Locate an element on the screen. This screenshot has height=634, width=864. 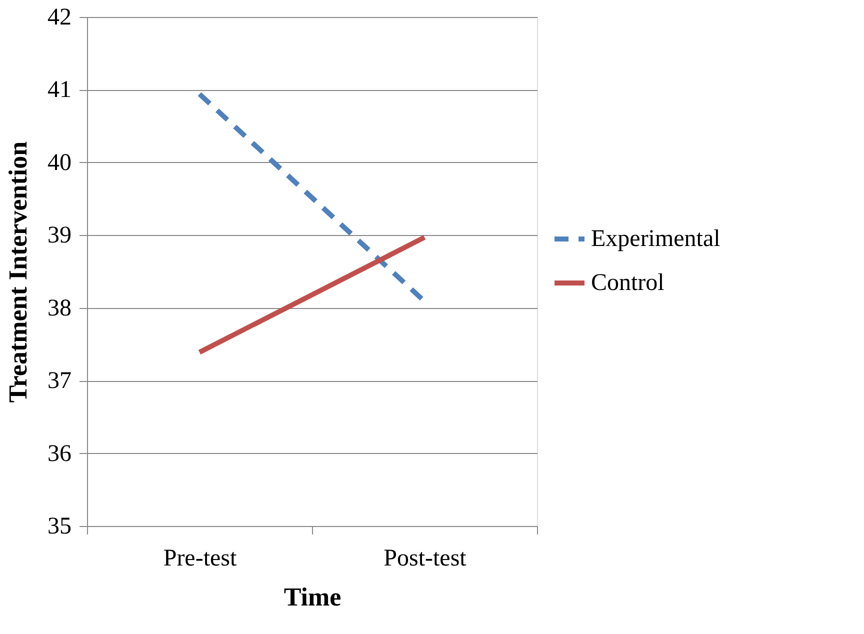
y-tick-label: 37 is located at coordinates (60, 381).